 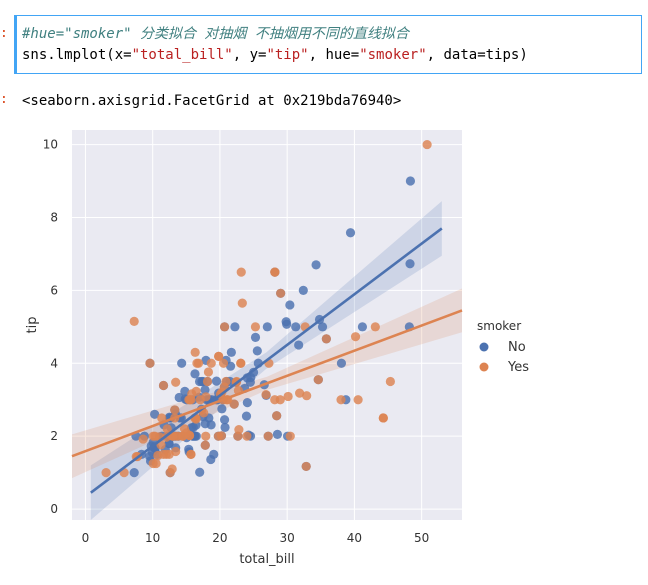 I want to click on x-tick-label: 50, so click(x=421, y=538).